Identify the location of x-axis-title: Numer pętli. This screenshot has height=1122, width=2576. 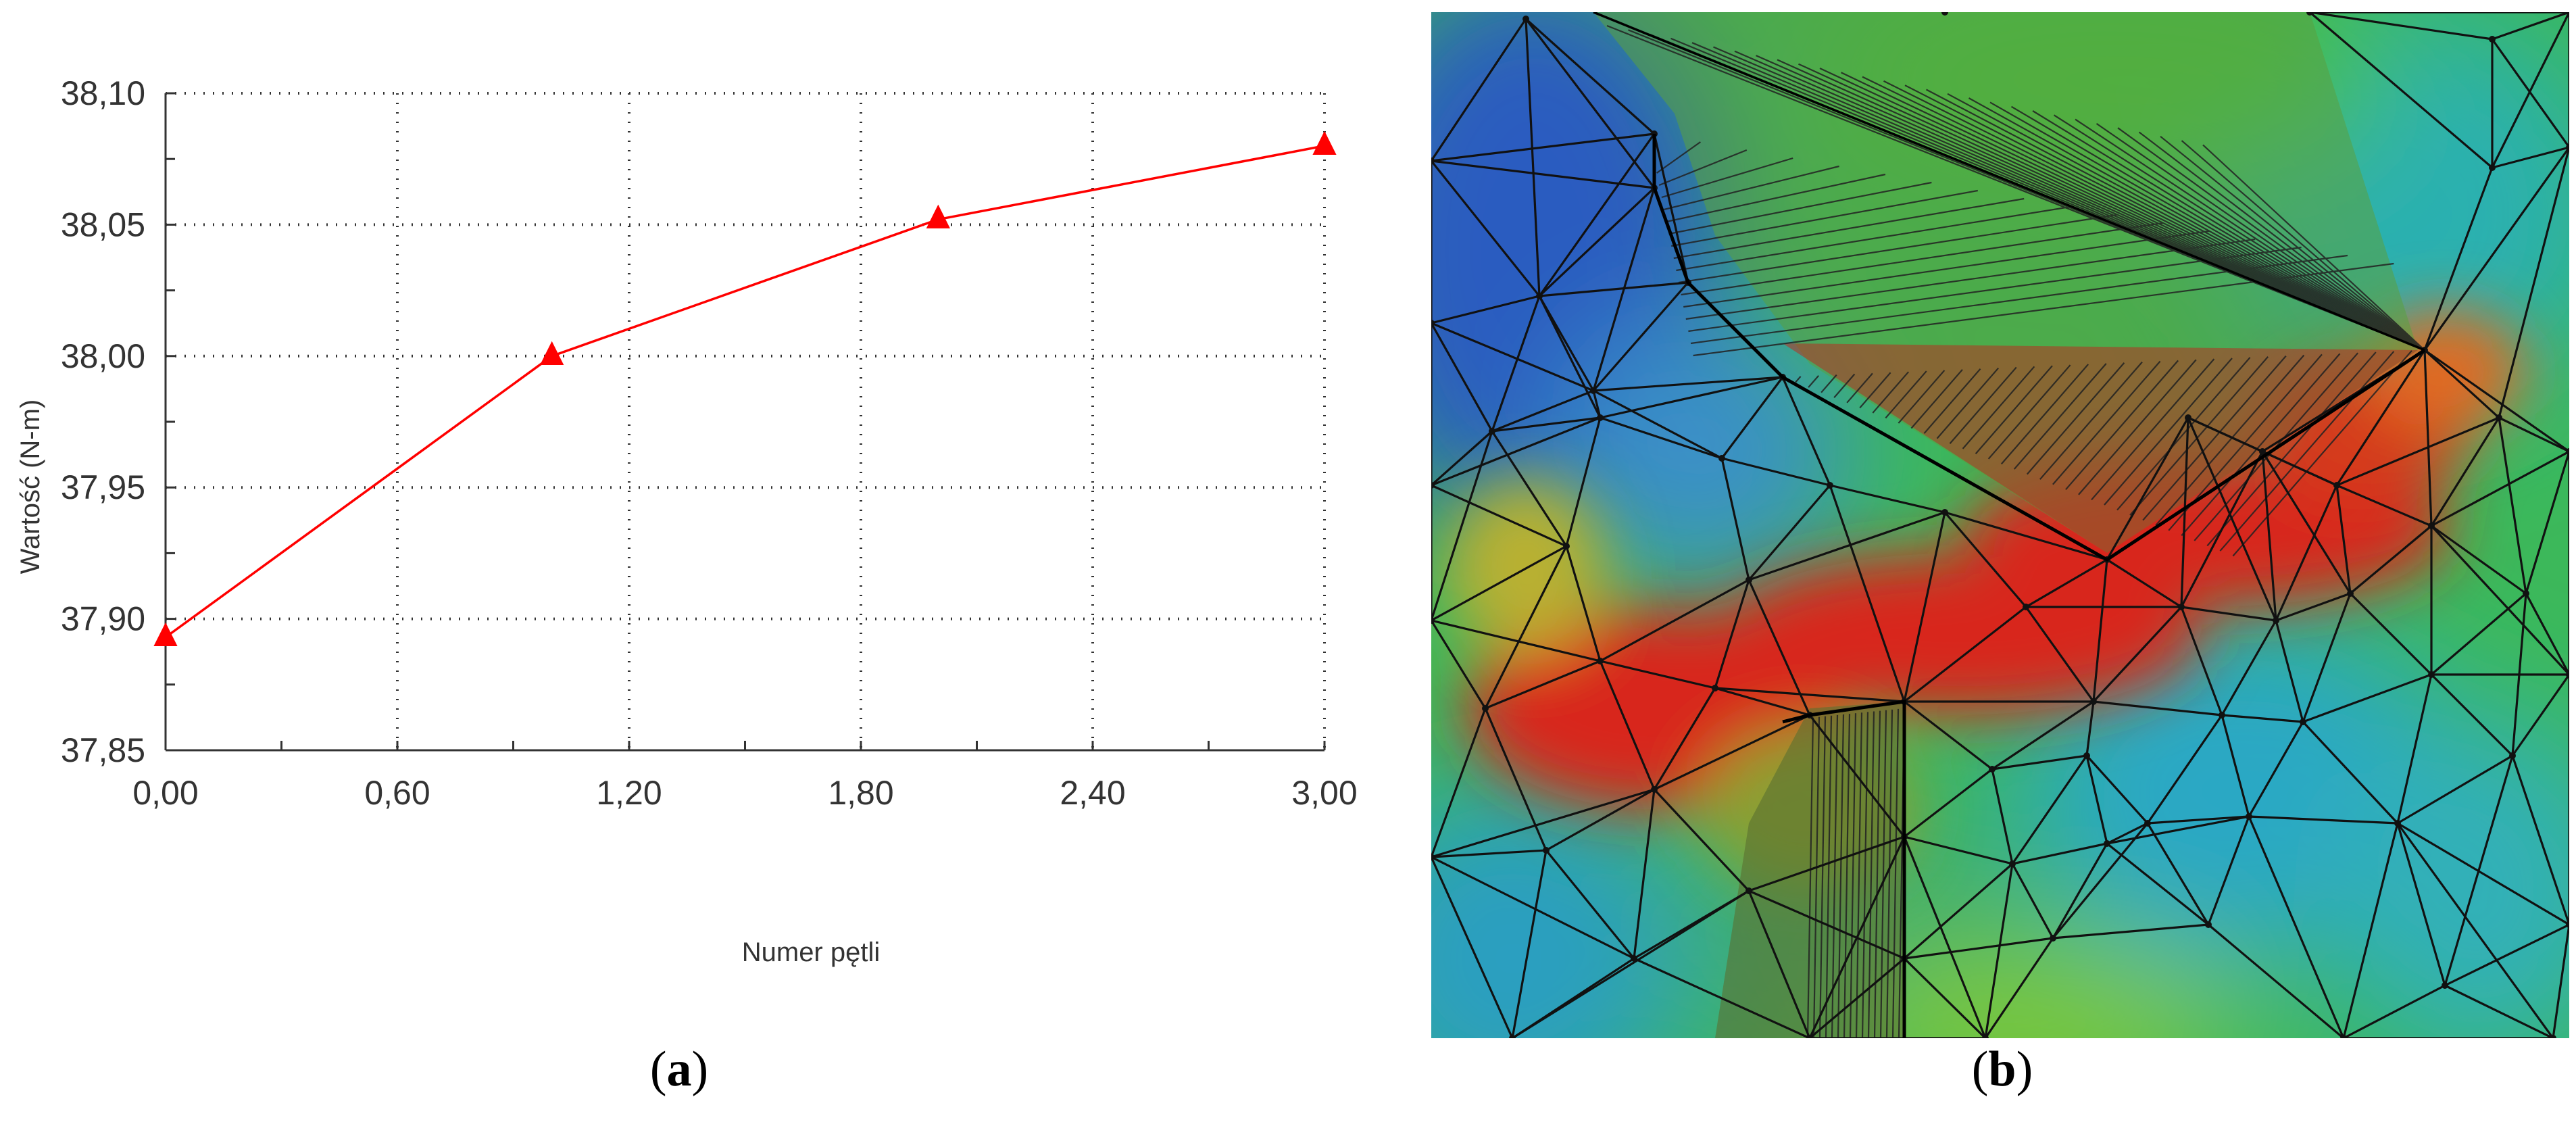
(812, 952).